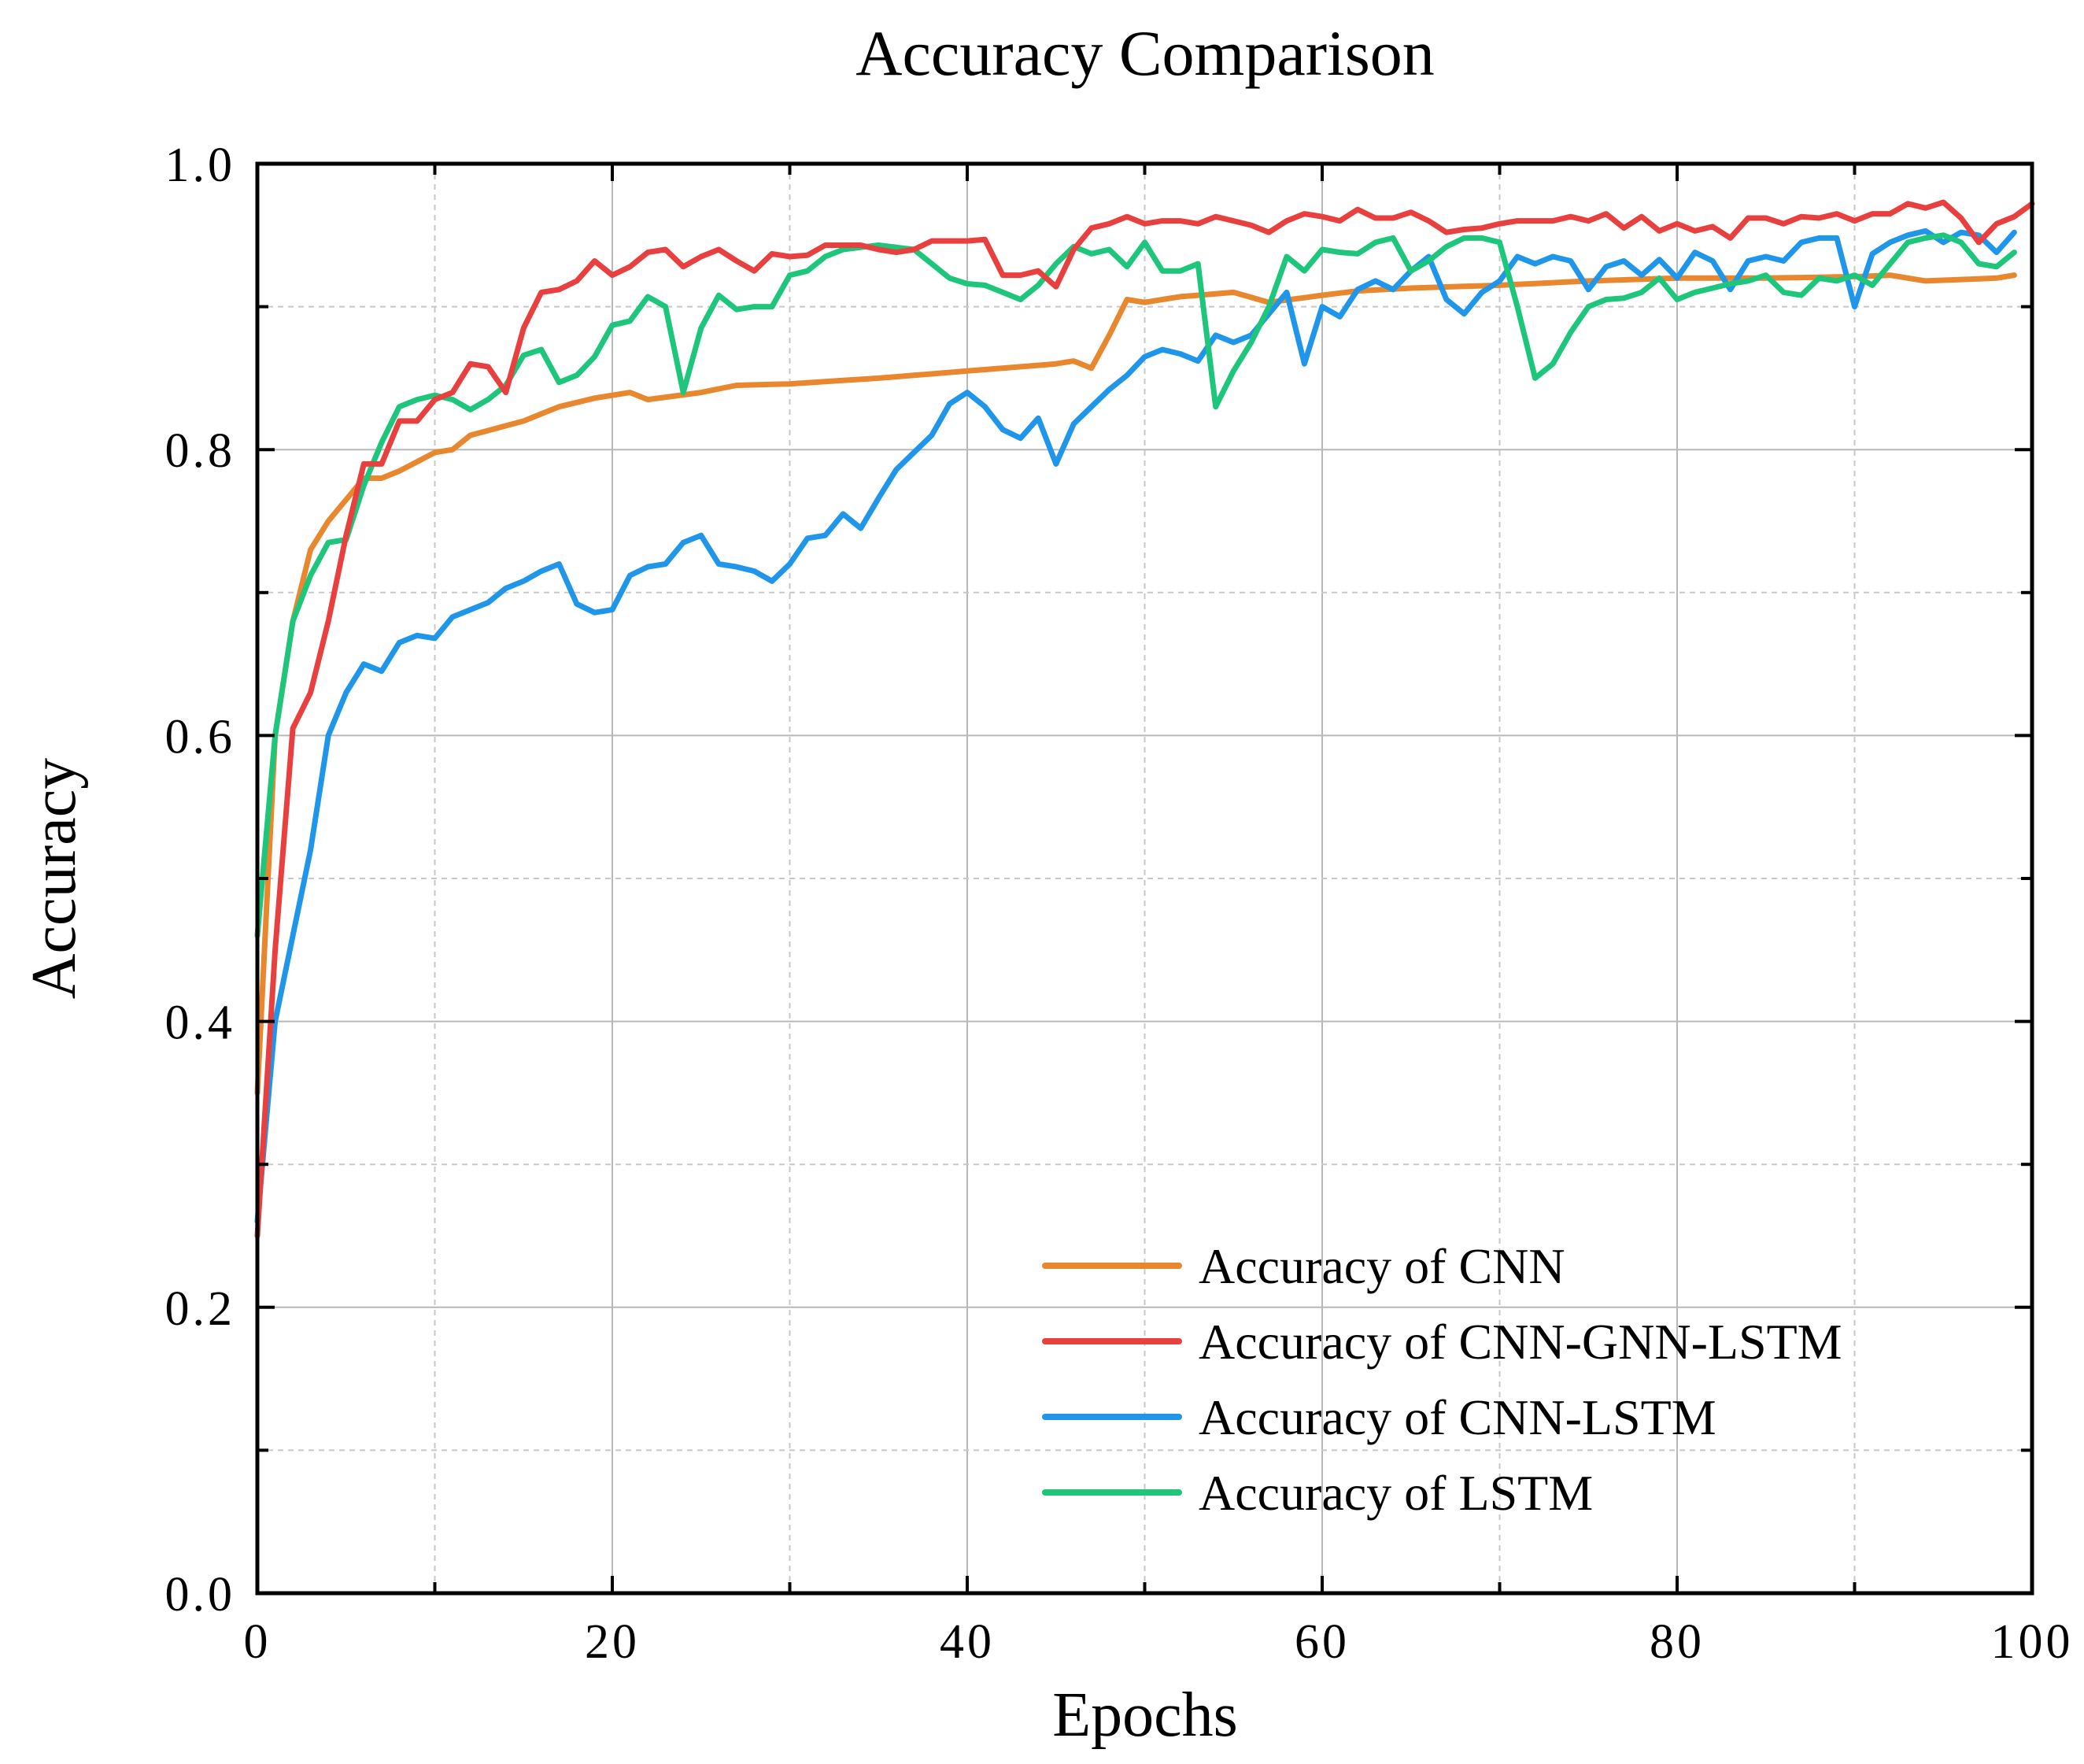  I want to click on x-tick-label: 100, so click(2033, 1642).